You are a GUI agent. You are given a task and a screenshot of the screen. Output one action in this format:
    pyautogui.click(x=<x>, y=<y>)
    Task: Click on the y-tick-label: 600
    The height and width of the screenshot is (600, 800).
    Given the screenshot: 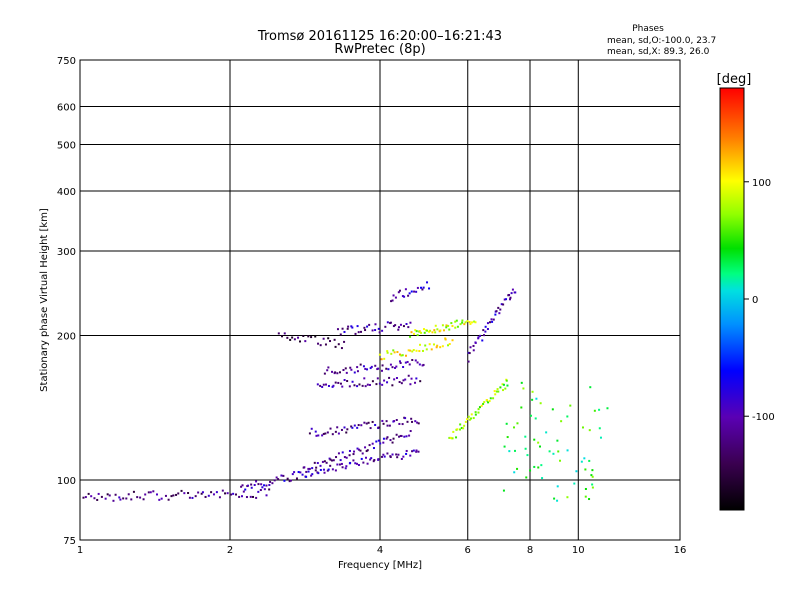 What is the action you would take?
    pyautogui.click(x=66, y=108)
    